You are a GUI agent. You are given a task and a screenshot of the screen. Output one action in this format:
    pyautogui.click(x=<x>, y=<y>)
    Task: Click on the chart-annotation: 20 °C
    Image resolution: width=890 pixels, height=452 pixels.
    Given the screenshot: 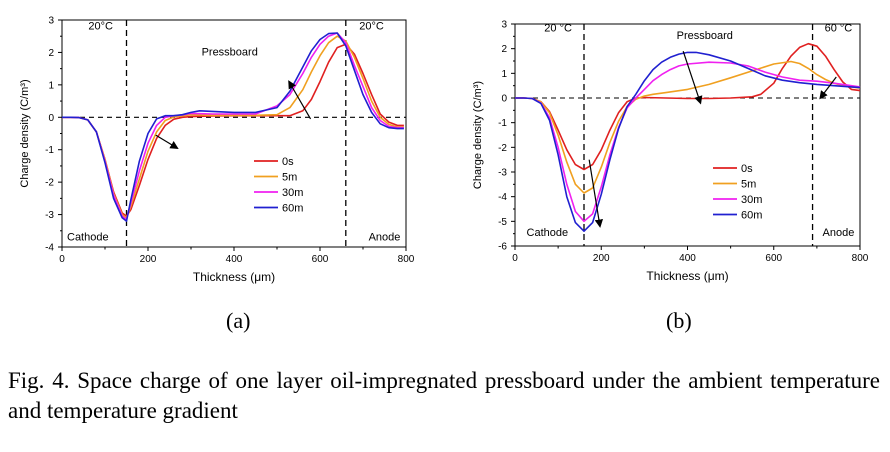 What is the action you would take?
    pyautogui.click(x=558, y=28)
    